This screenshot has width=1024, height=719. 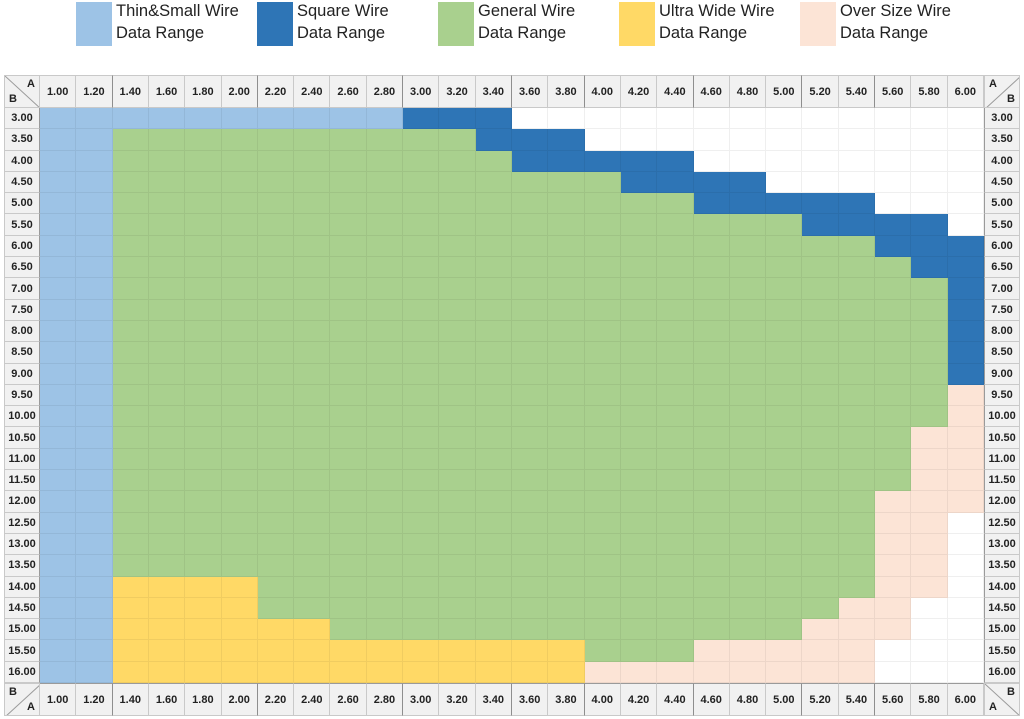 What do you see at coordinates (1002, 161) in the screenshot?
I see `row-header-right: 4.00` at bounding box center [1002, 161].